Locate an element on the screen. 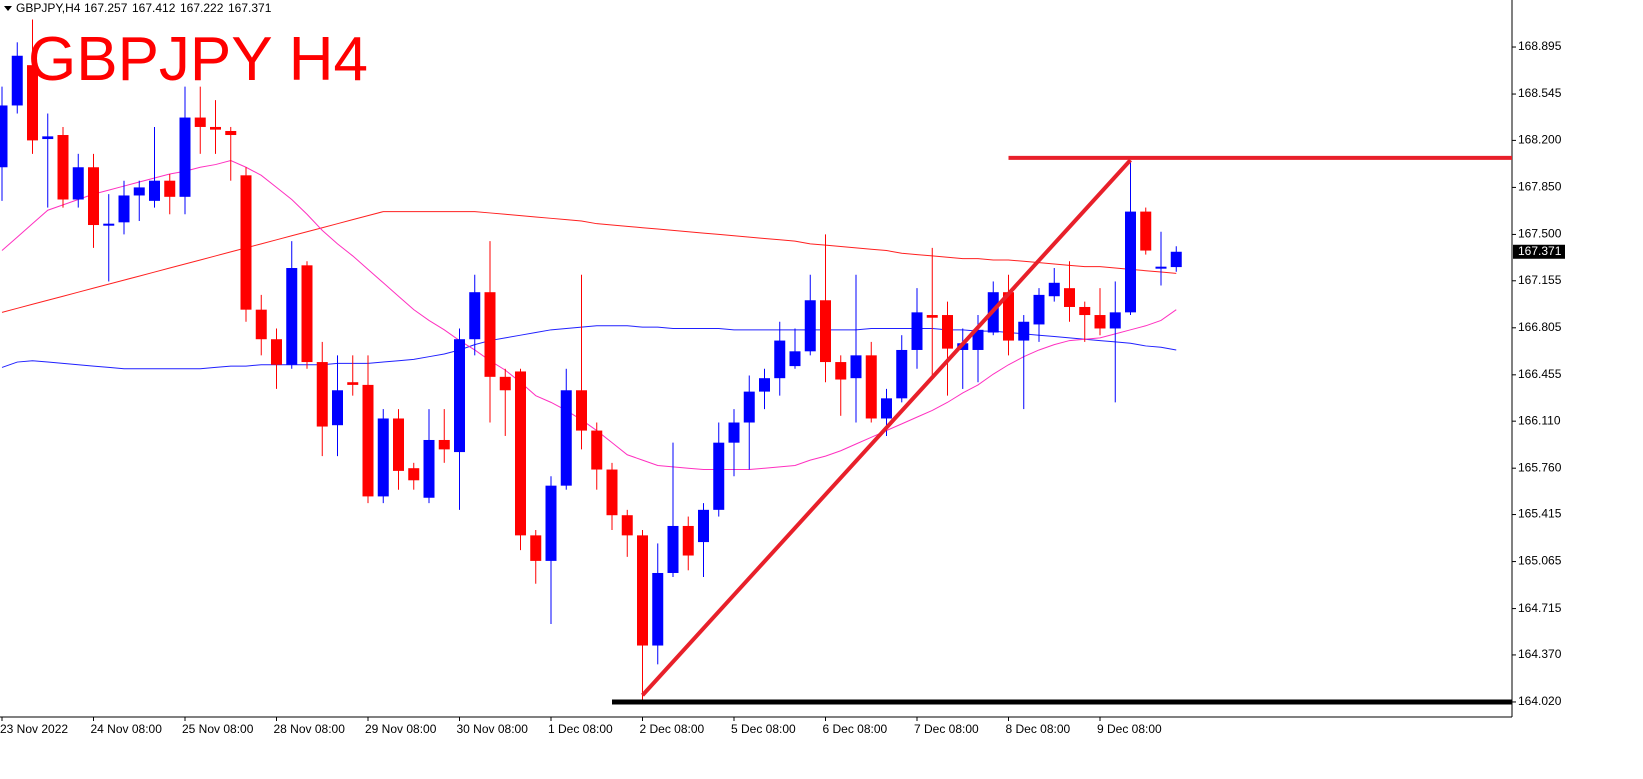  y-tick-label: 164.370 is located at coordinates (1540, 654).